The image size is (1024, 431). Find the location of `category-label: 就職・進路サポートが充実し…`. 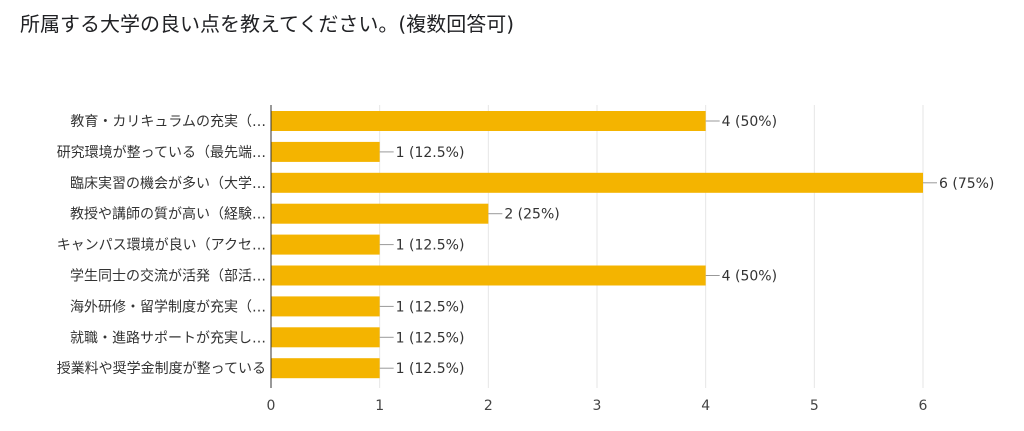

category-label: 就職・進路サポートが充実し… is located at coordinates (168, 338).